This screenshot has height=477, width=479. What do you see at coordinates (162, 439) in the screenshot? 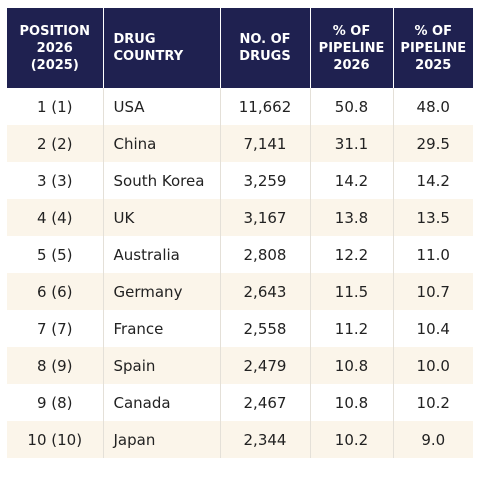
I see `country-cell: Japan` at bounding box center [162, 439].